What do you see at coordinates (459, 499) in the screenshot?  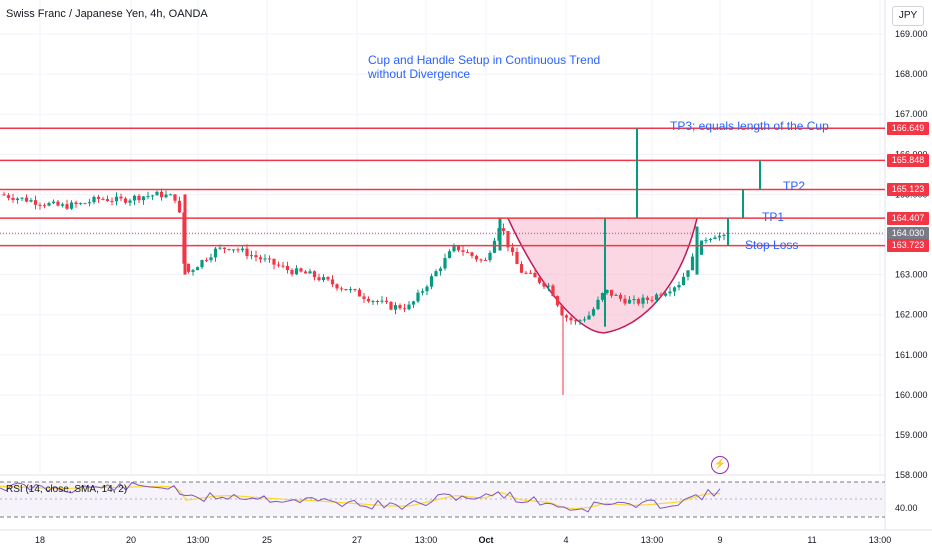 I see `rsi-pane: 40.00` at bounding box center [459, 499].